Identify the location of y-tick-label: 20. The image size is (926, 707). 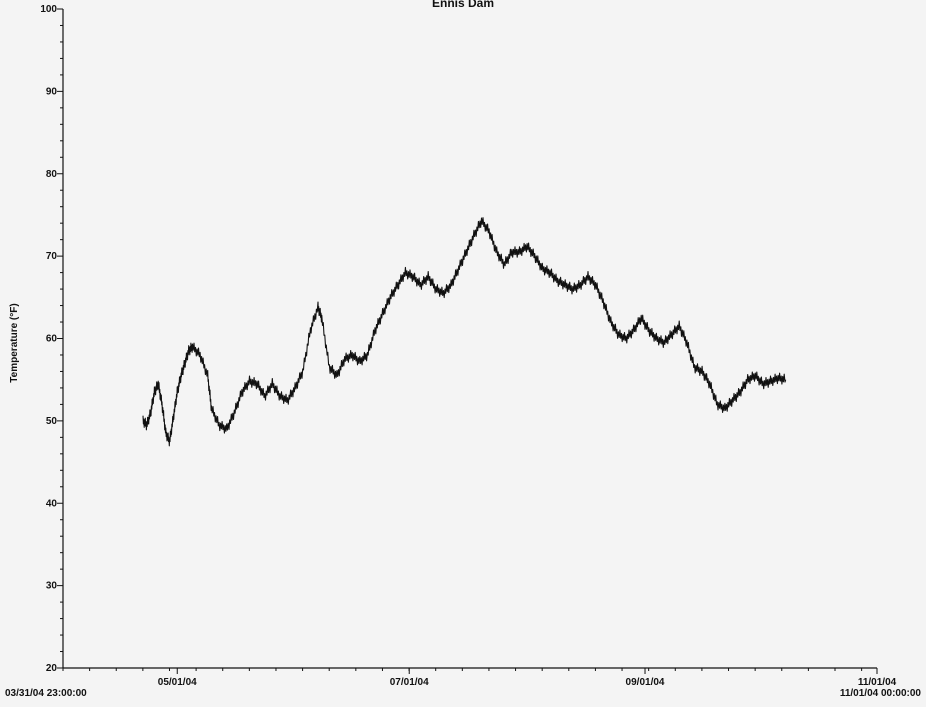
(52, 668).